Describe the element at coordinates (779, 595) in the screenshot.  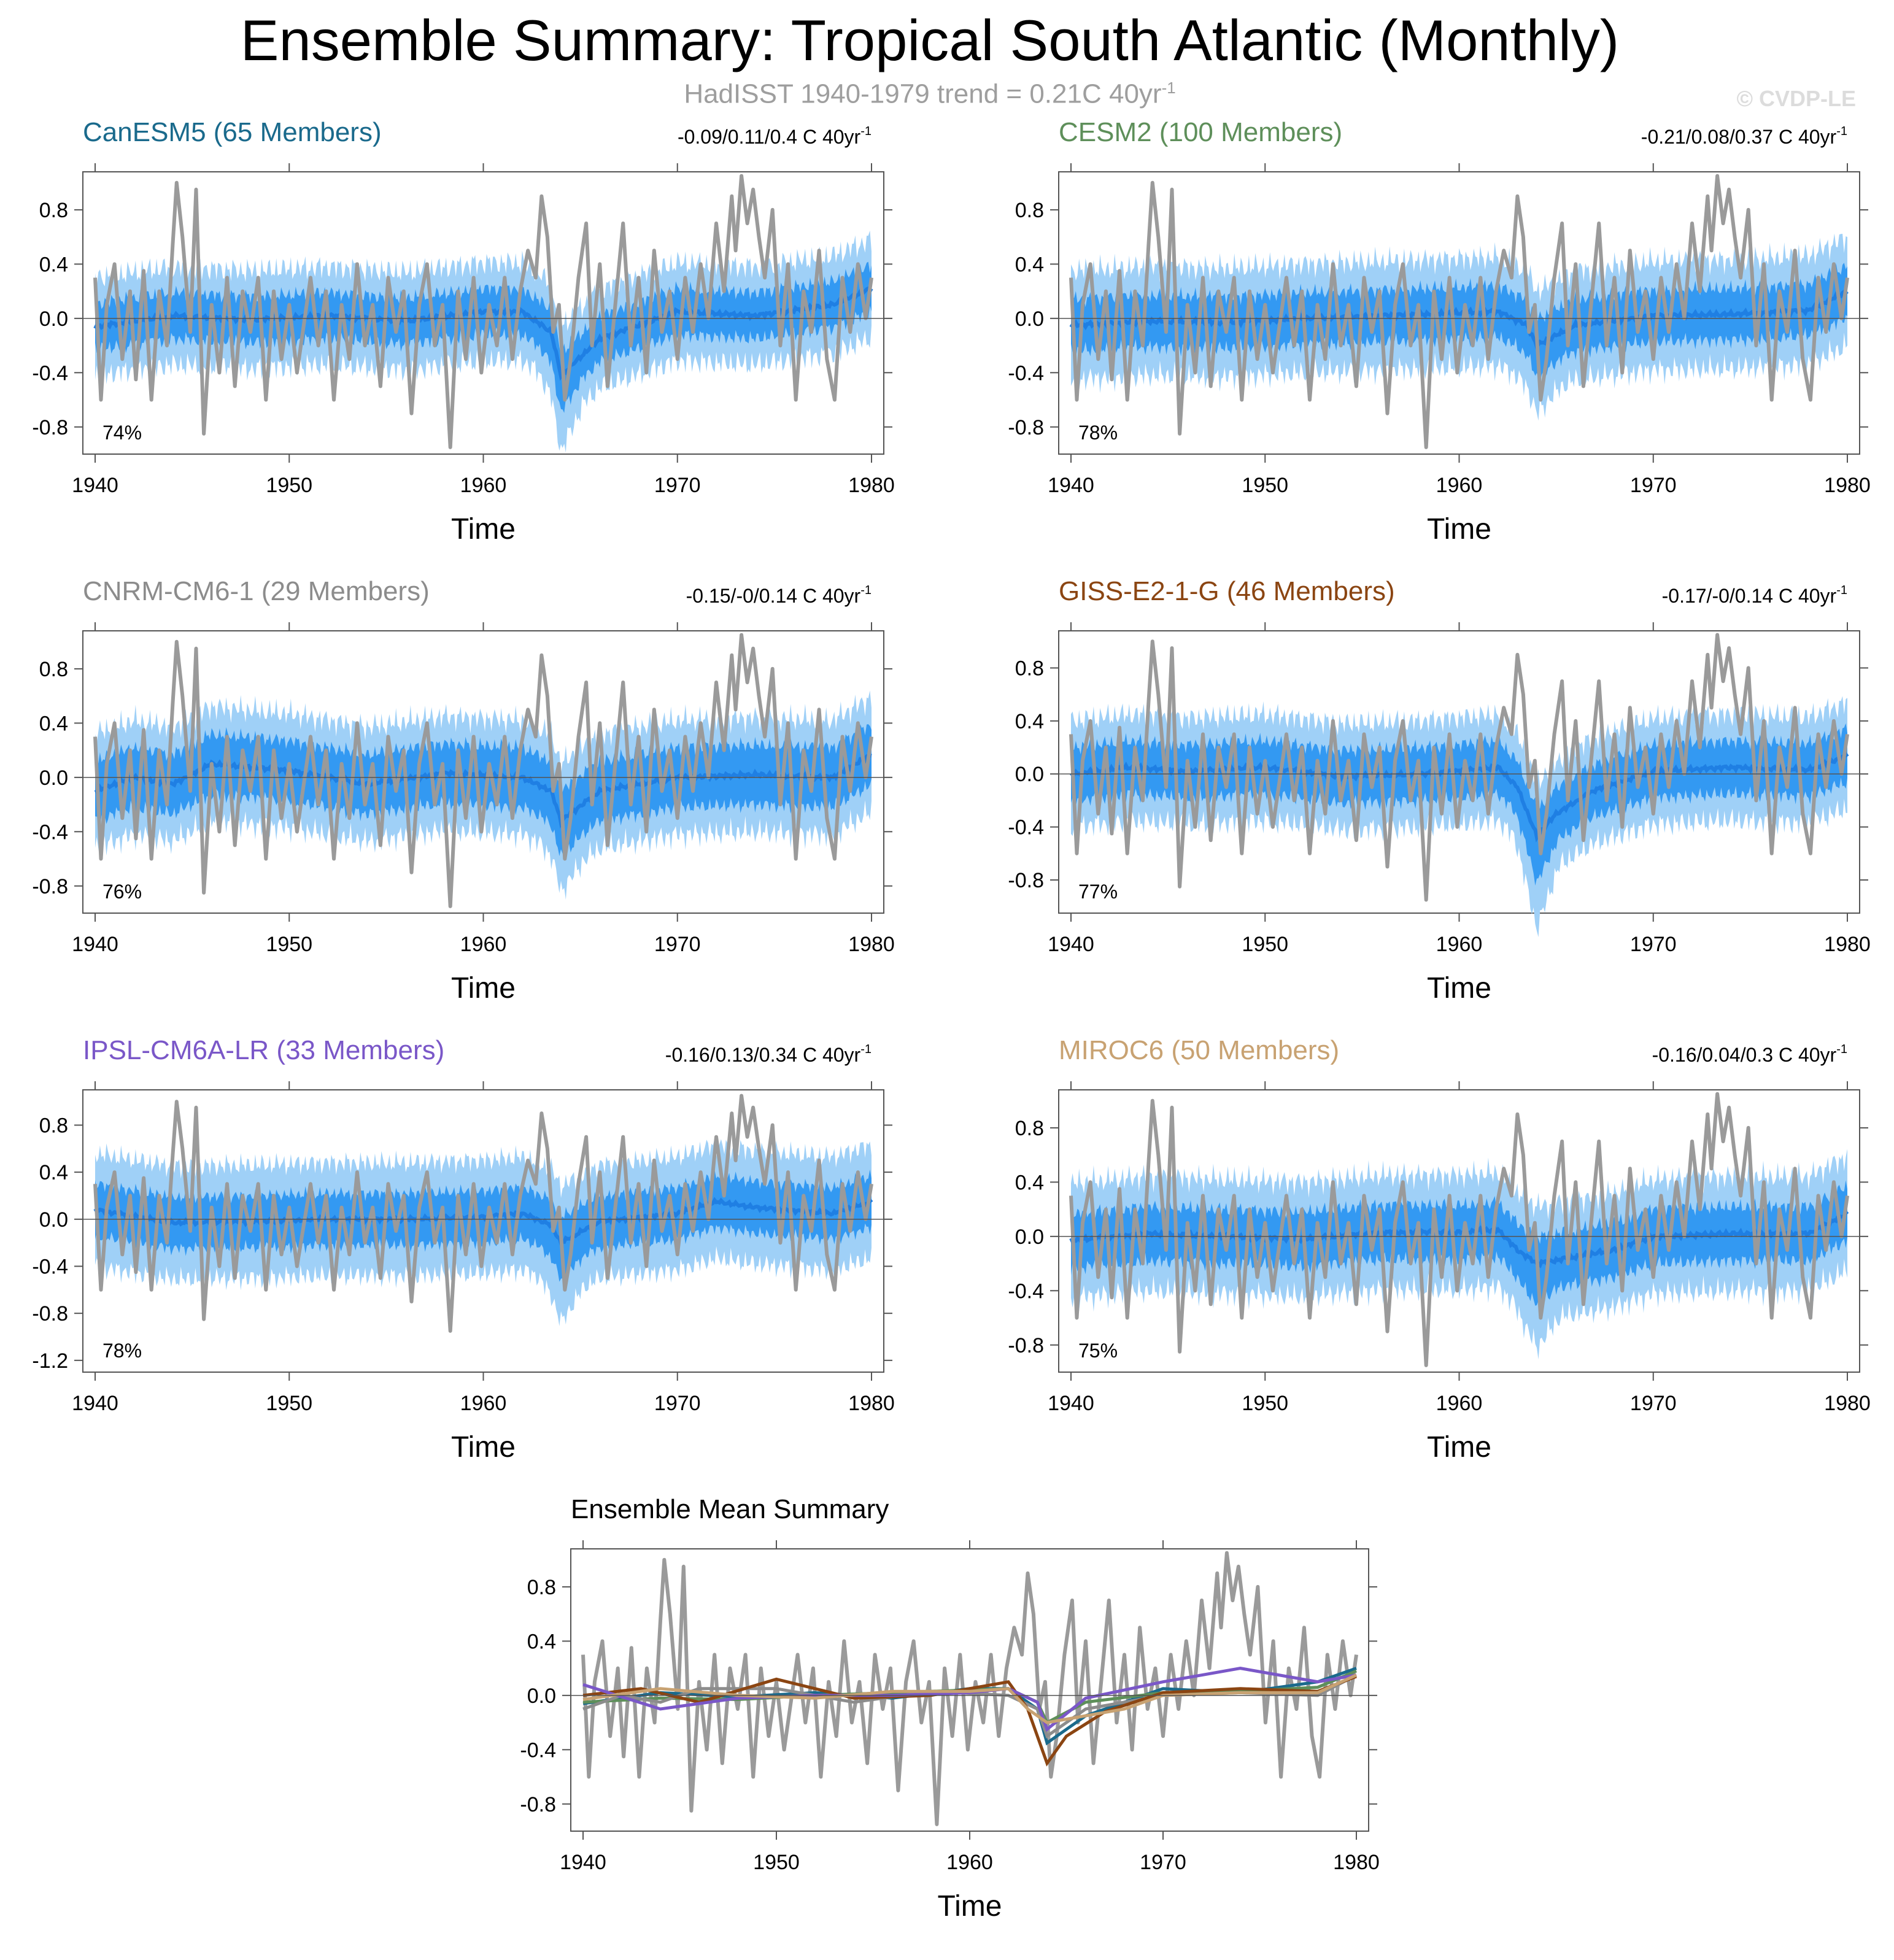
I see `trend-range-label: -0.15/-0/0.14 C 40yr-1` at that location.